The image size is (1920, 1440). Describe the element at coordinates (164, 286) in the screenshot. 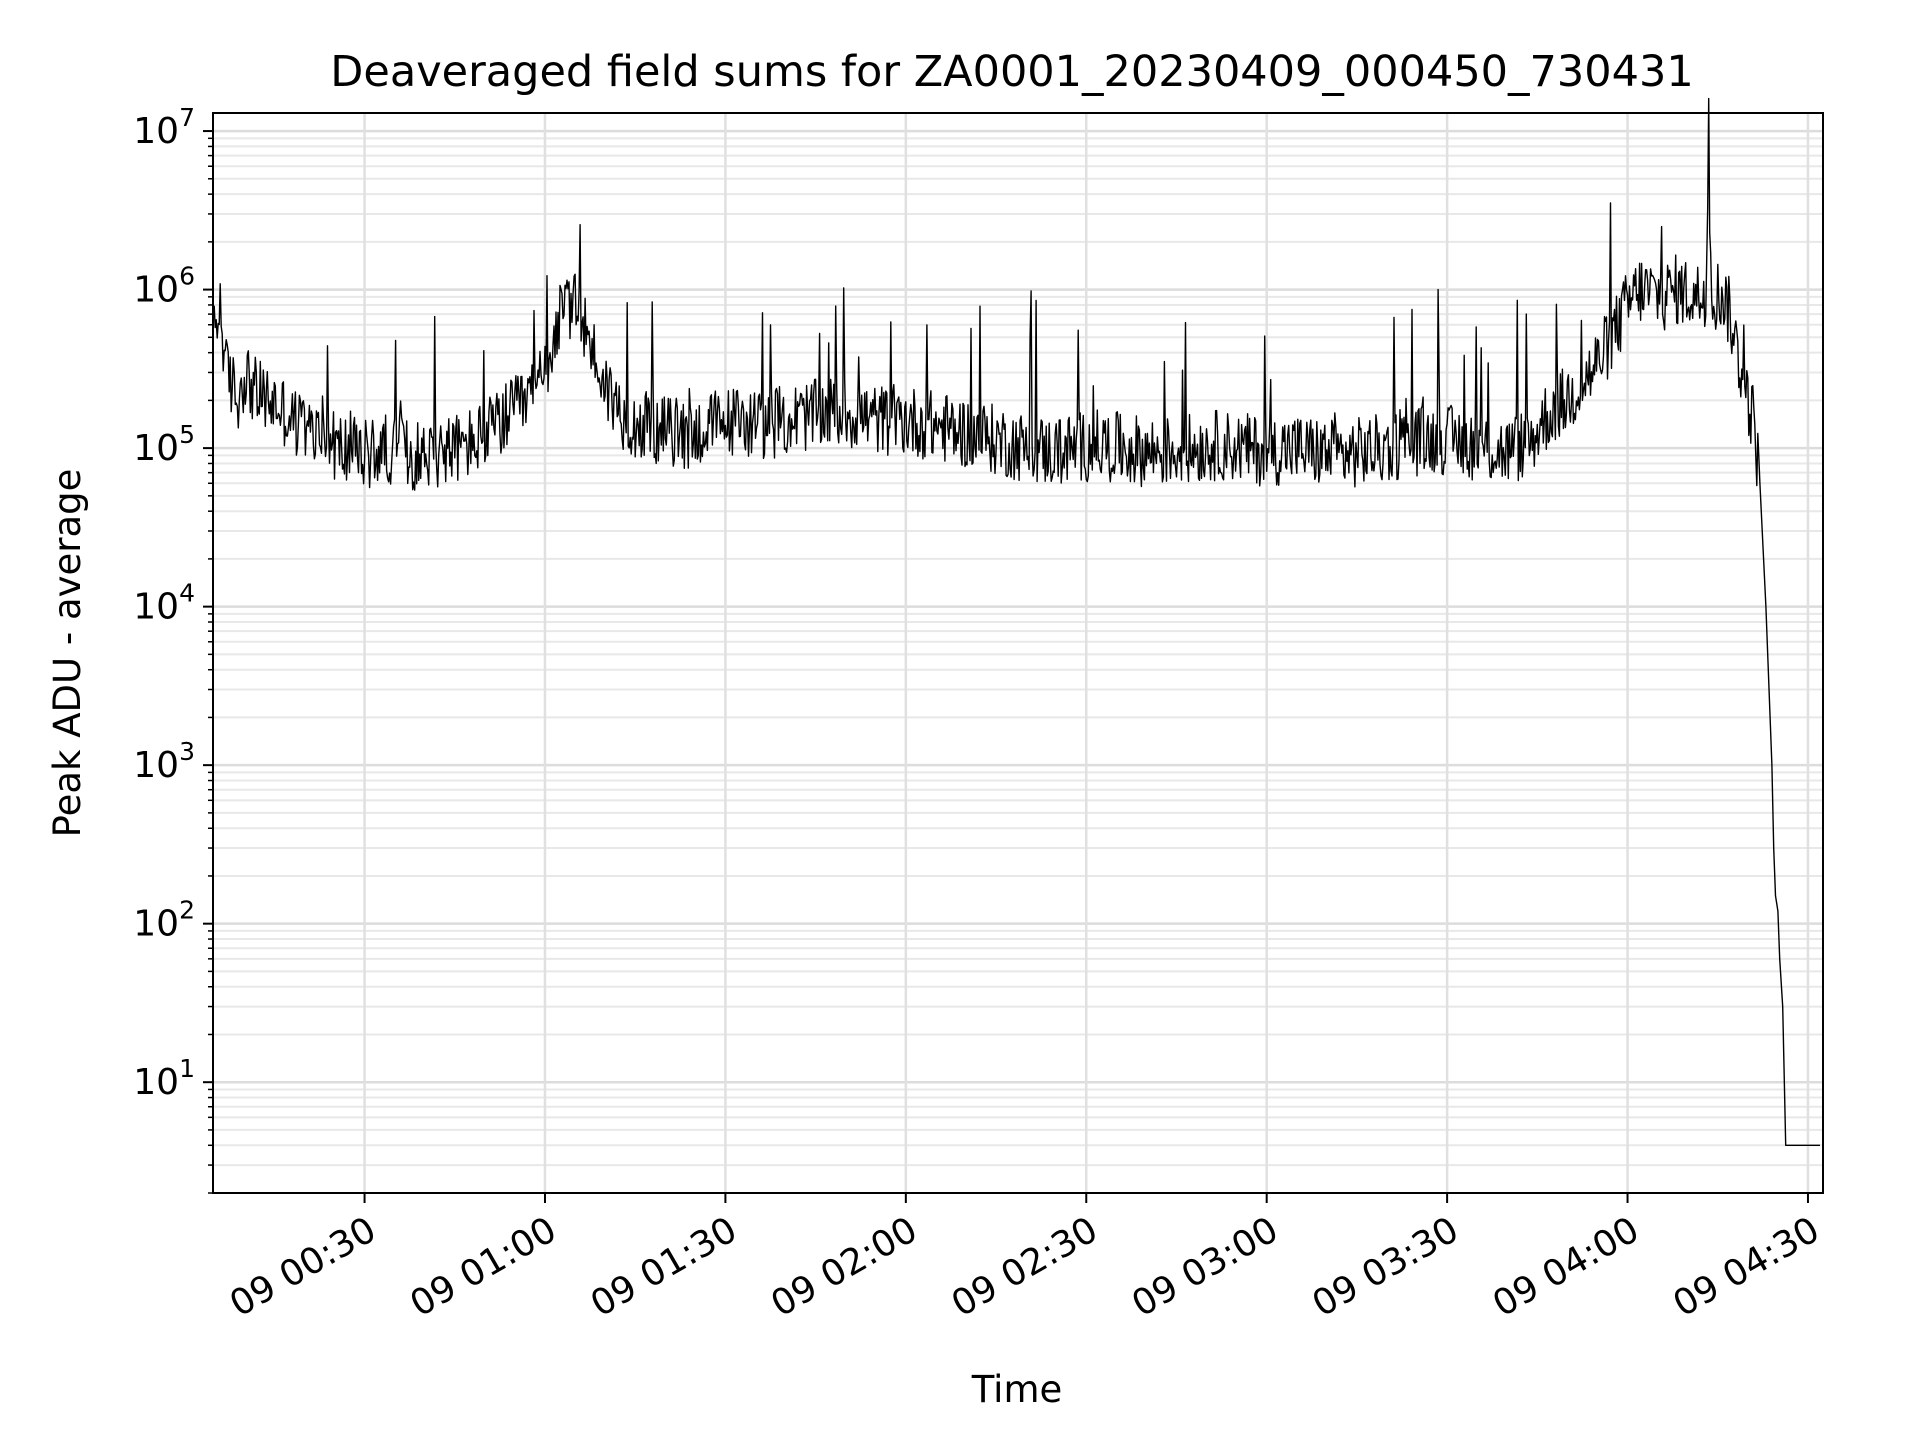

I see `y-tick-label: 10⁶` at that location.